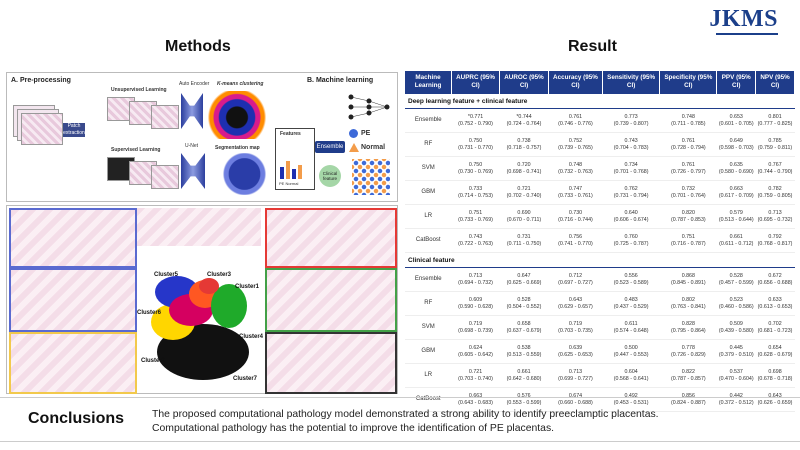 This screenshot has width=800, height=450. What do you see at coordinates (775, 351) in the screenshot?
I see `metric-cell: 0.654 (0.628 - 0.679)` at bounding box center [775, 351].